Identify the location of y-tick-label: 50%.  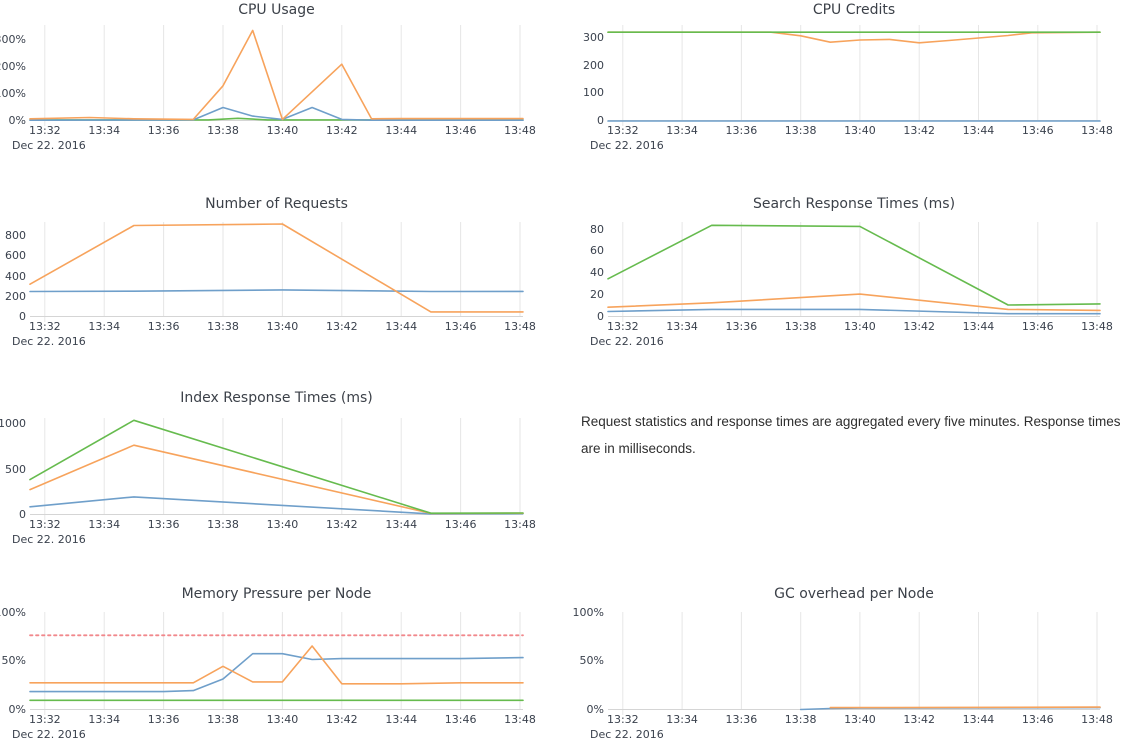
(13, 661).